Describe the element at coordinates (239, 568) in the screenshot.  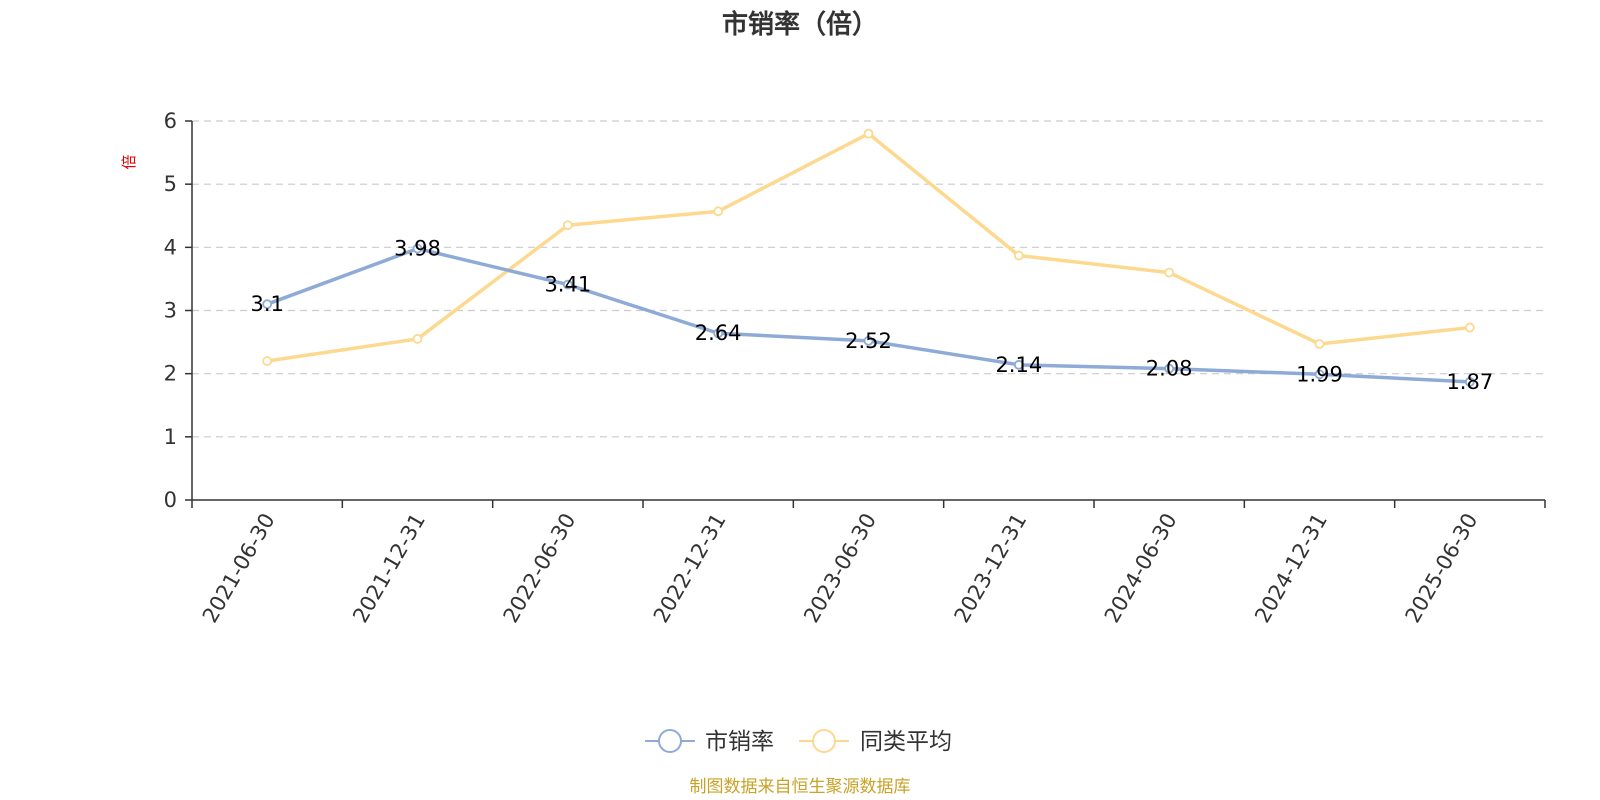
I see `x-tick-label: 2021-06-30` at that location.